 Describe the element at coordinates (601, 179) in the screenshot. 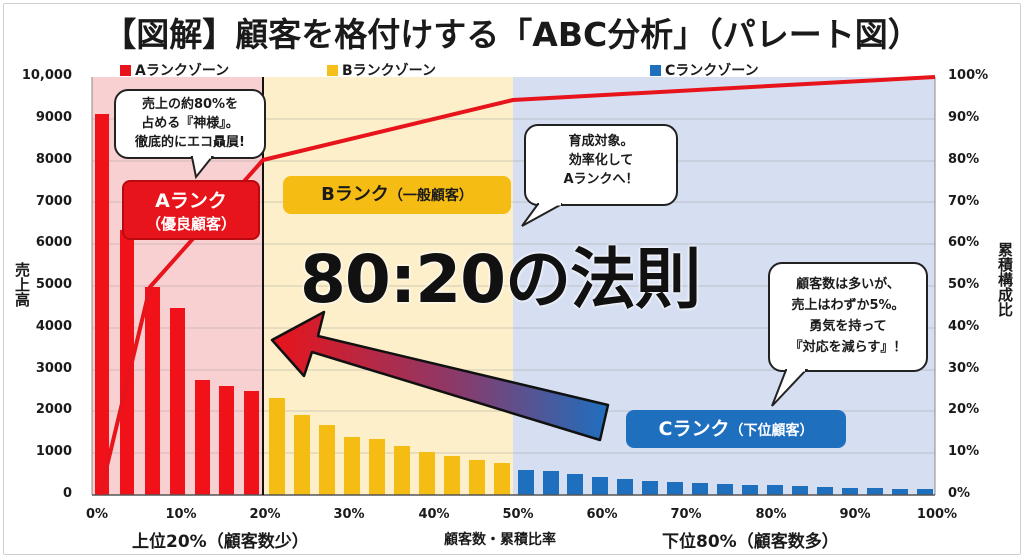

I see `bubble-line: Aランクへ！` at that location.